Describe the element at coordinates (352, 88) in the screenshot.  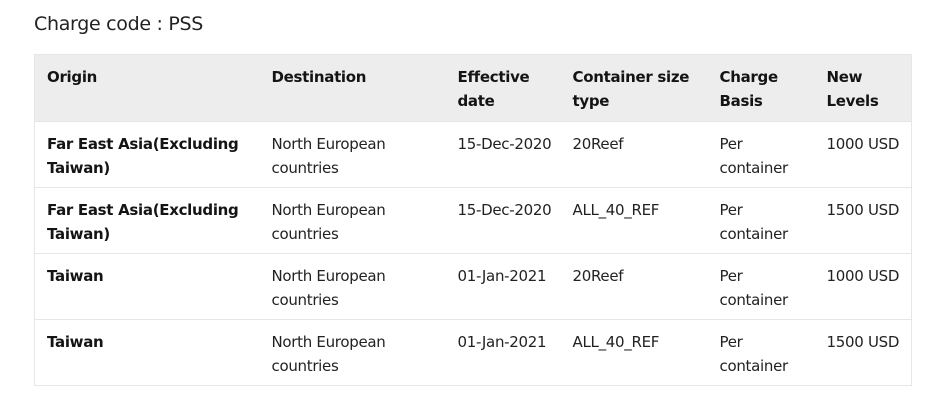
I see `header-destination: Destination` at that location.